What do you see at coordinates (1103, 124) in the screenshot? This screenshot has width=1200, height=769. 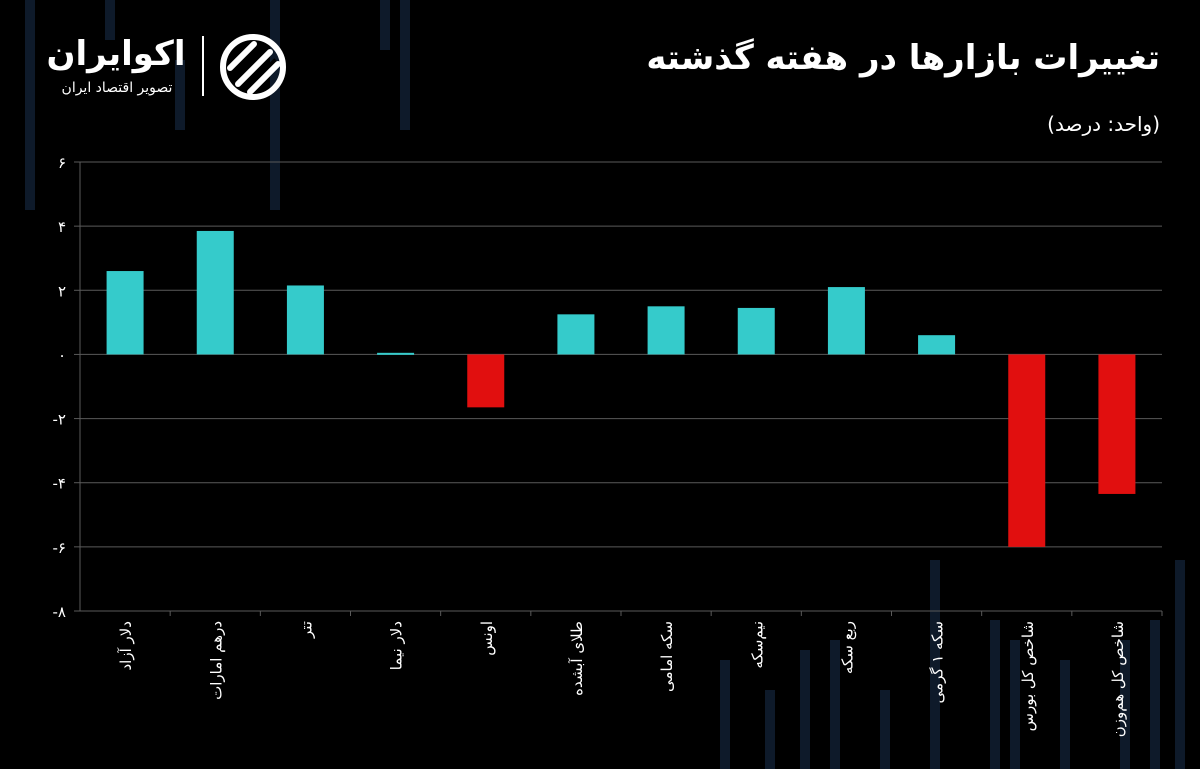 I see `unit-label: (واحد: درصد)` at bounding box center [1103, 124].